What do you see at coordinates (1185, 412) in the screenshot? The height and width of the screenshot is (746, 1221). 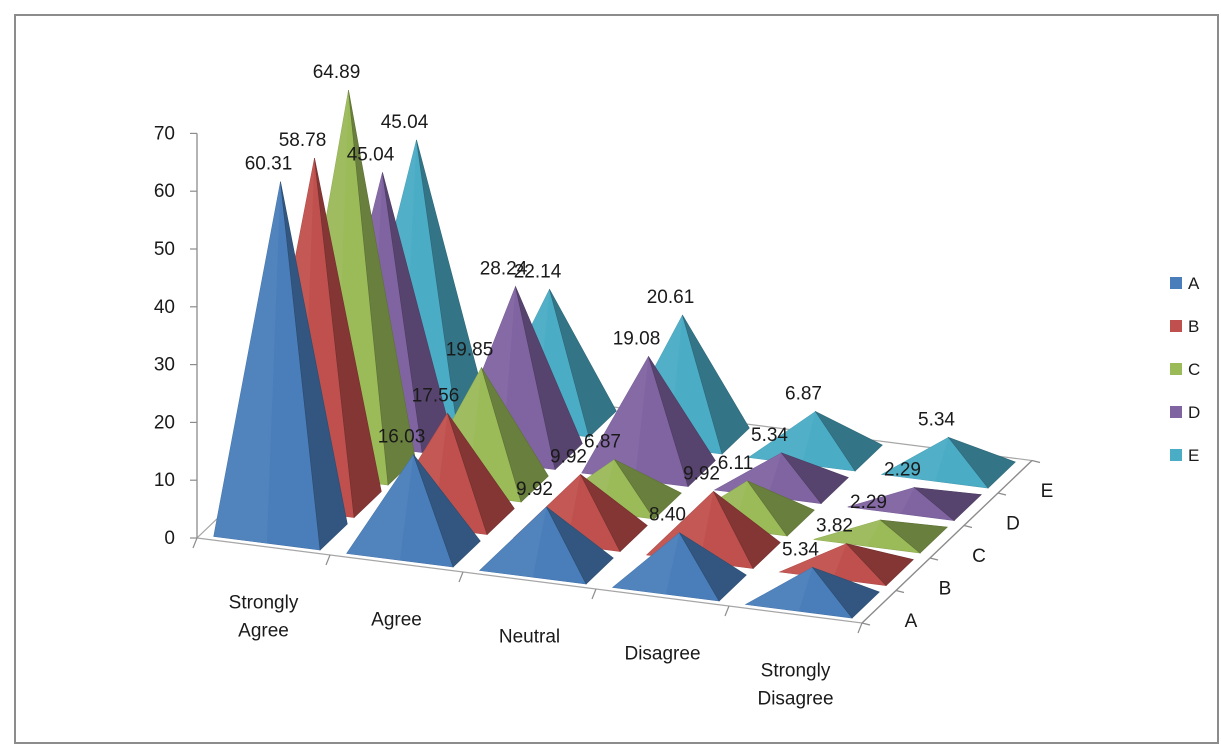 I see `legend-item-d: D` at bounding box center [1185, 412].